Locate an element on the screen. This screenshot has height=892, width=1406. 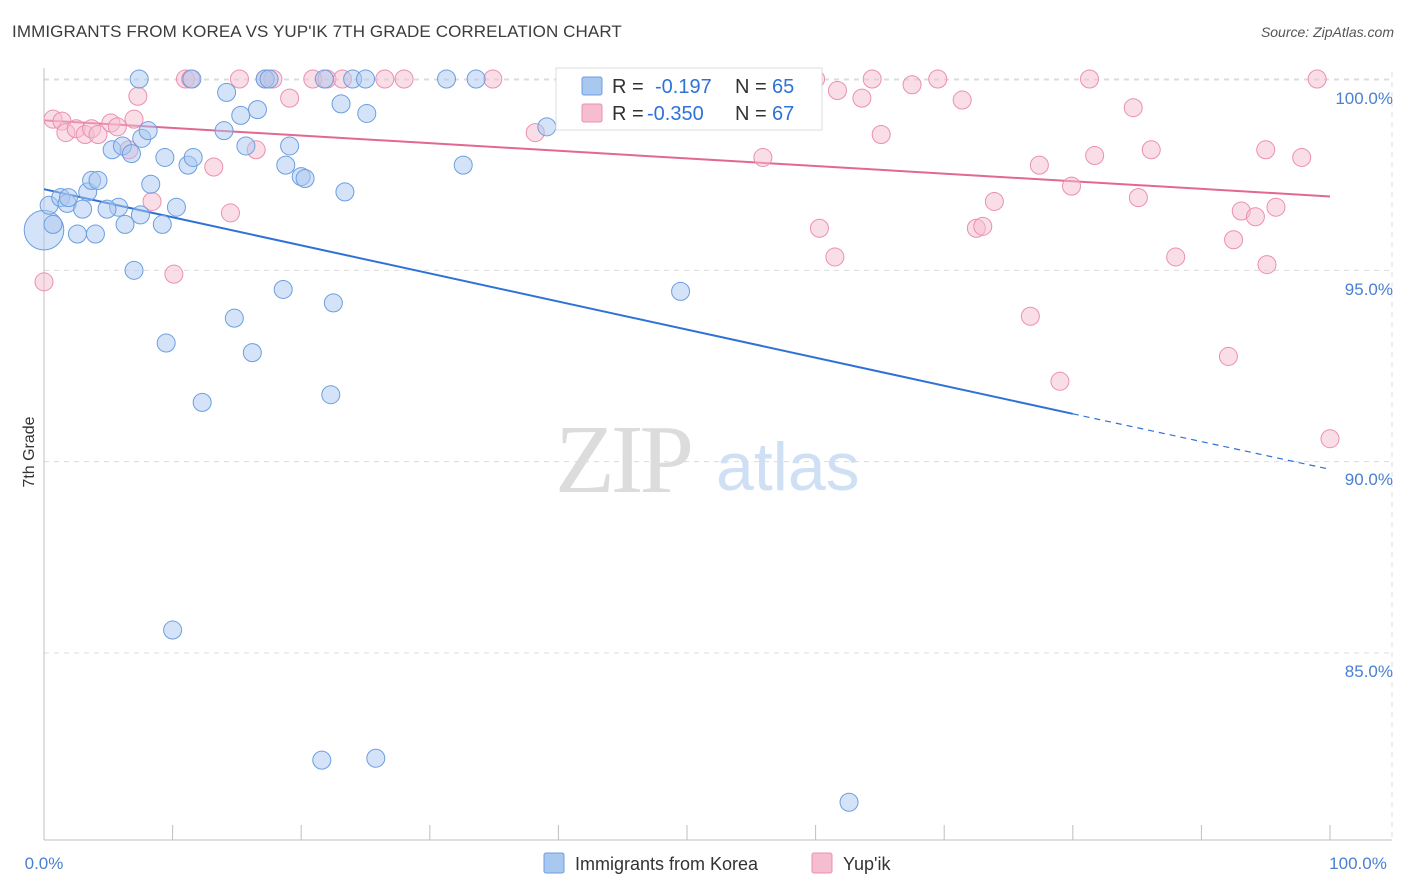
x-tick-label-max: 100.0% is located at coordinates (1358, 863).